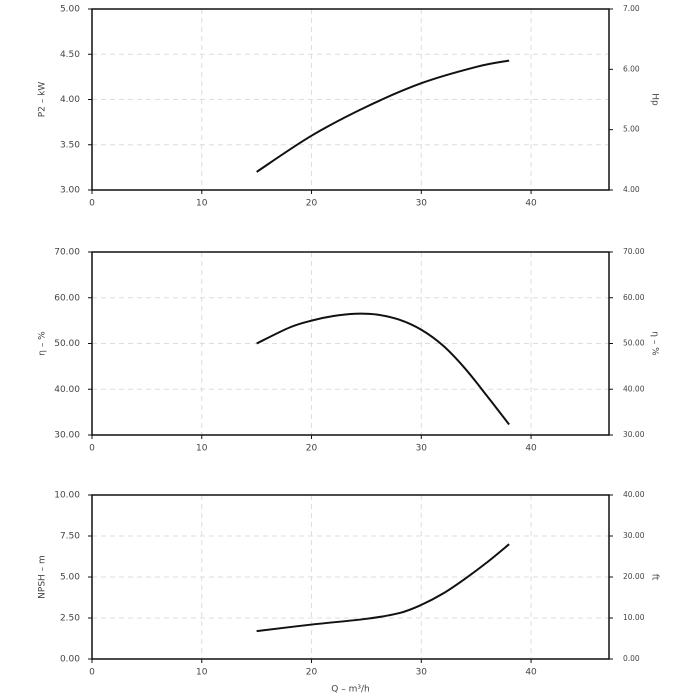  Describe the element at coordinates (634, 343) in the screenshot. I see `y2-tick-label: 50.00` at that location.